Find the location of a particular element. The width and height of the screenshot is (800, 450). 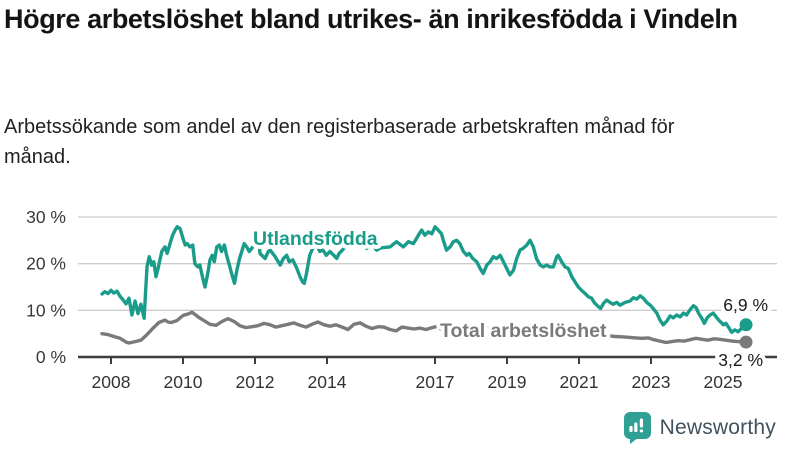

x-axis-label-2025: 2025 is located at coordinates (723, 382).